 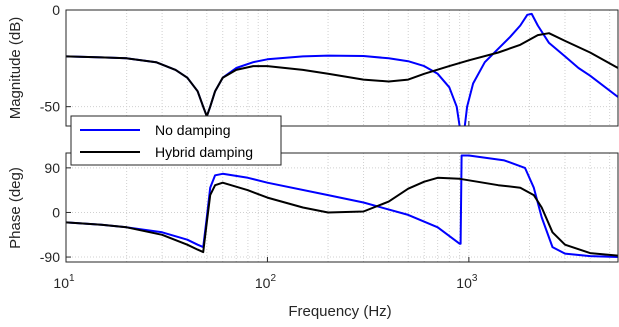 I want to click on x-tick-label: 10³, so click(x=467, y=282).